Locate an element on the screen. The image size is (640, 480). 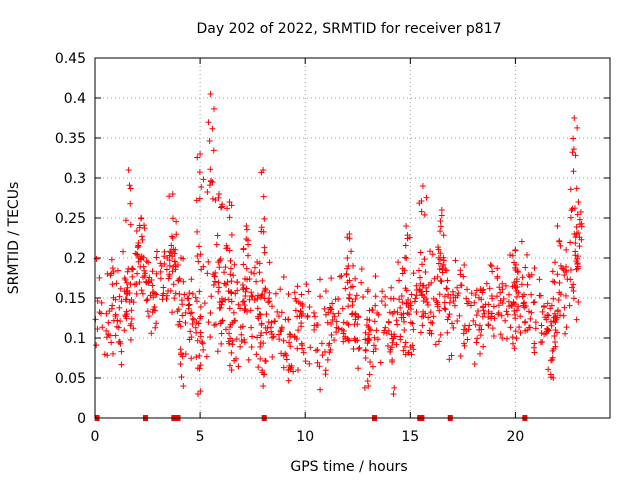
y-axis-label: SRMTID / TECUs is located at coordinates (14, 238).